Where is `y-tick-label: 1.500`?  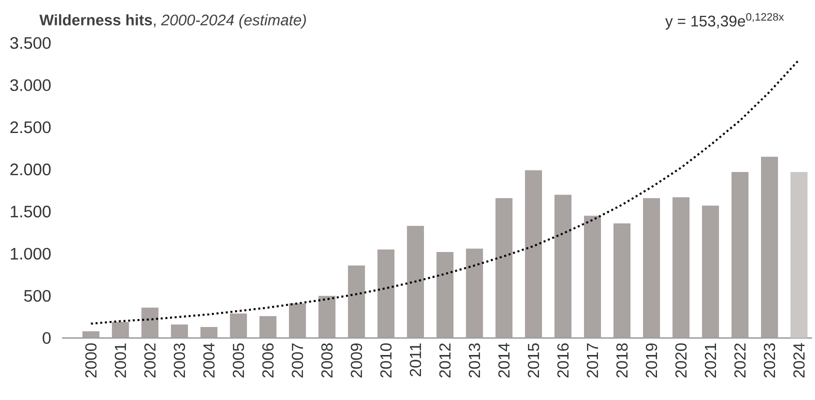
y-tick-label: 1.500 is located at coordinates (30, 212).